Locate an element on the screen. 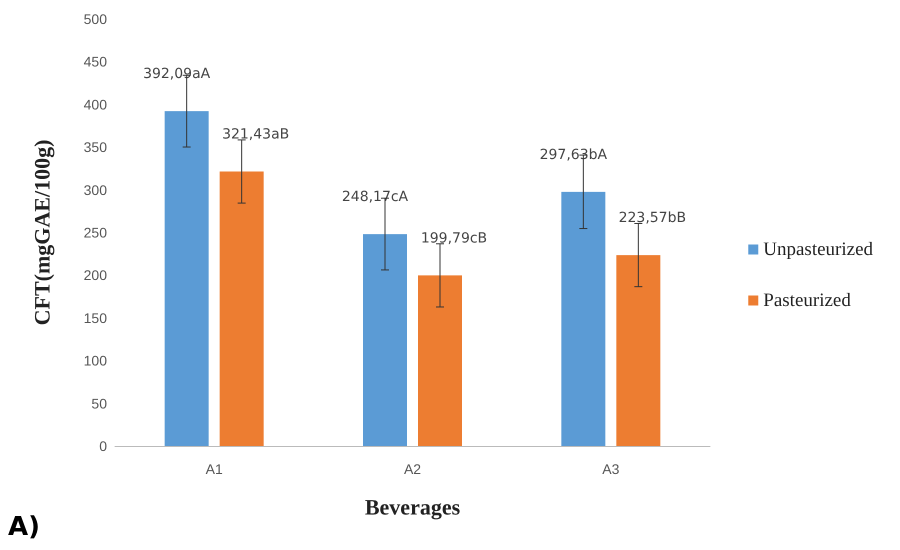 Image resolution: width=900 pixels, height=550 pixels. legend-label: Pasteurized is located at coordinates (807, 300).